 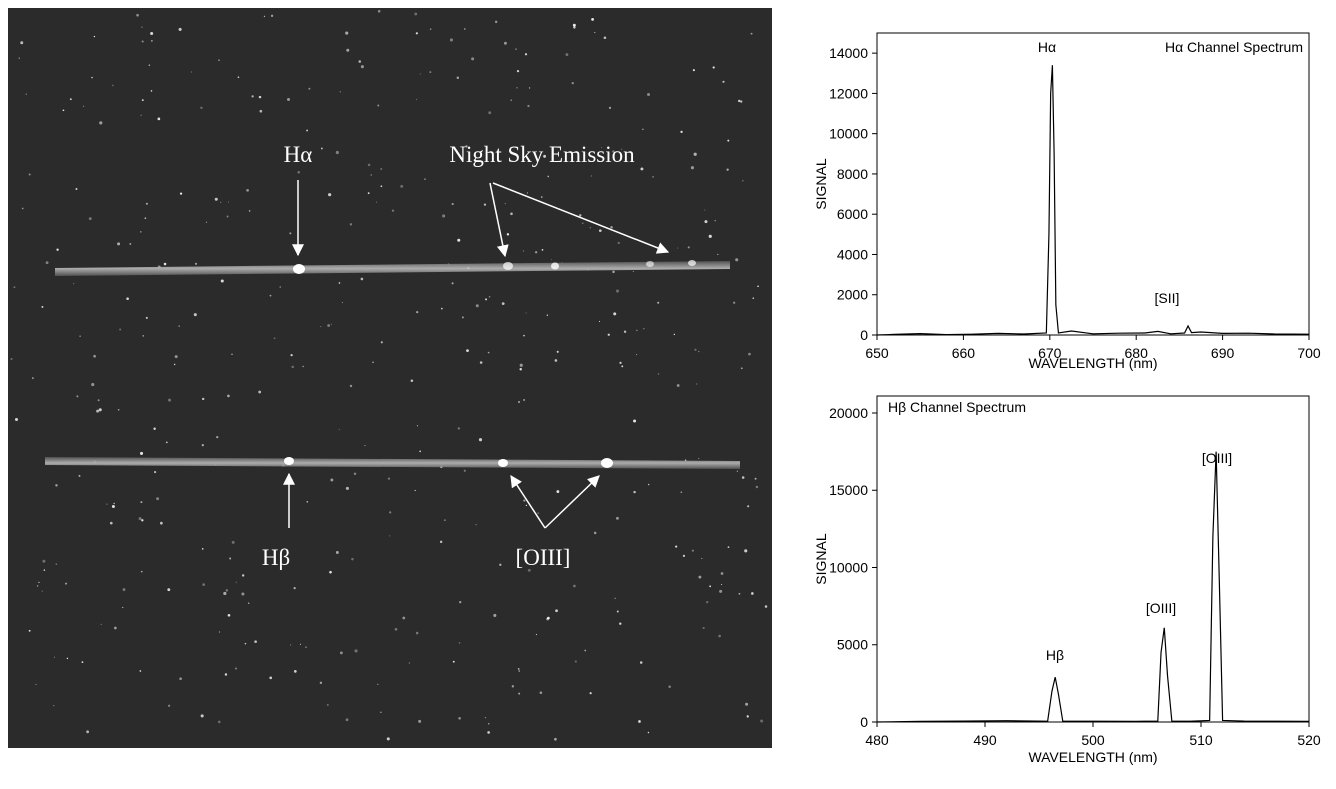 What do you see at coordinates (864, 722) in the screenshot?
I see `y-tick-label: 0` at bounding box center [864, 722].